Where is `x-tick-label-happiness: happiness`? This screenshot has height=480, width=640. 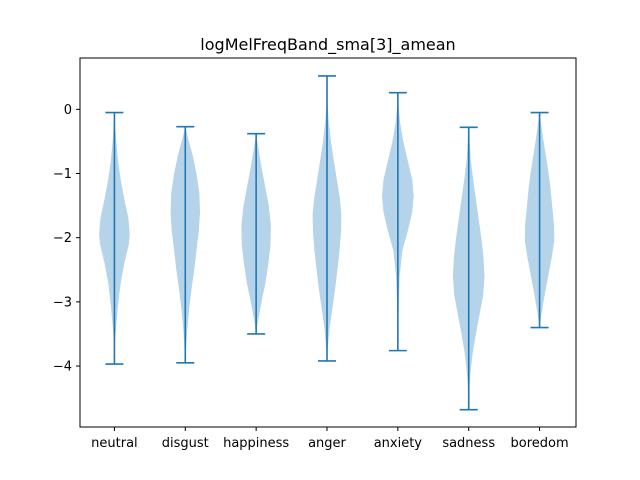
x-tick-label-happiness: happiness is located at coordinates (256, 443).